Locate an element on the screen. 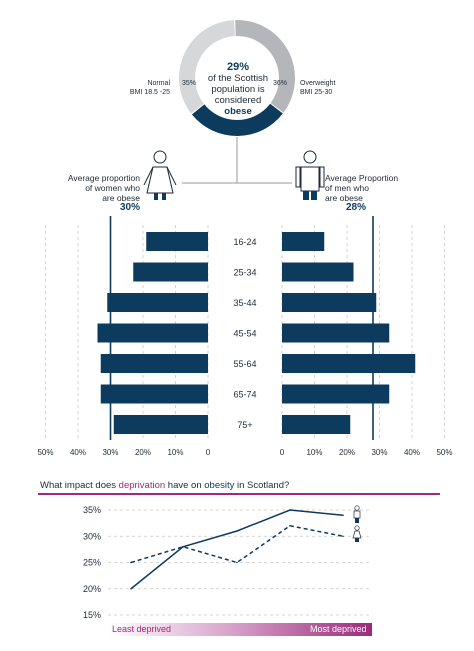 This screenshot has width=474, height=651. donut-center-line-1: of the Scottish is located at coordinates (238, 78).